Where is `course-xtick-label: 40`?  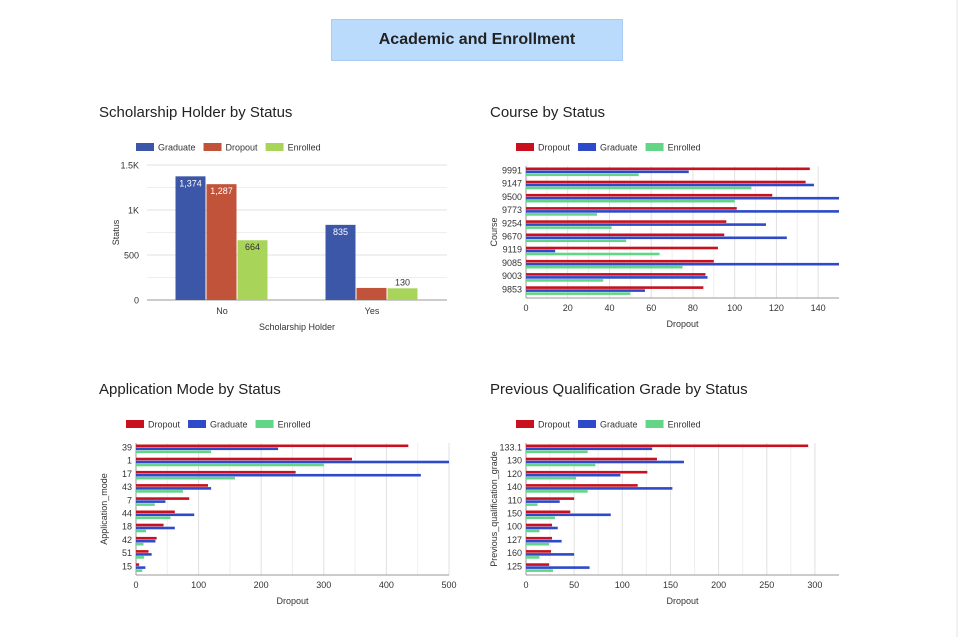 course-xtick-label: 40 is located at coordinates (609, 308).